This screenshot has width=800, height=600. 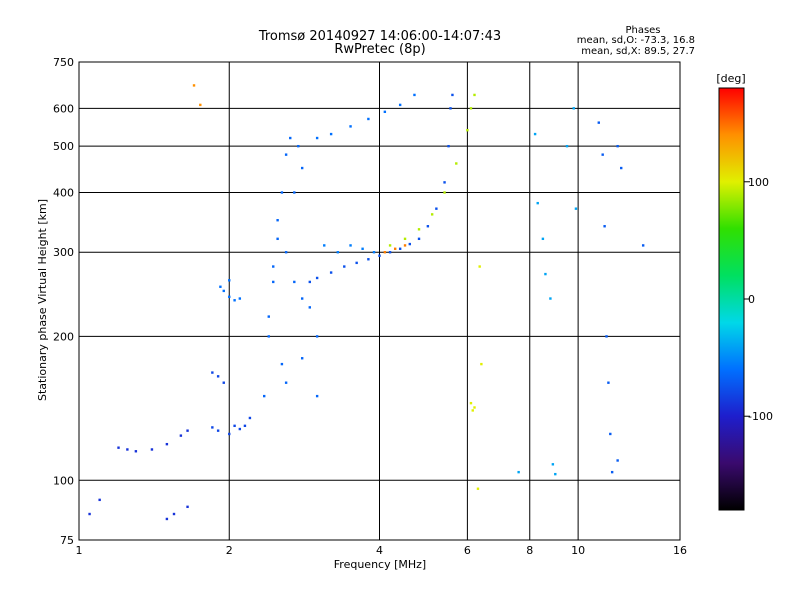 What do you see at coordinates (379, 36) in the screenshot?
I see `chart-title: Tromsø 20140927 14:06:00-14:07:43` at bounding box center [379, 36].